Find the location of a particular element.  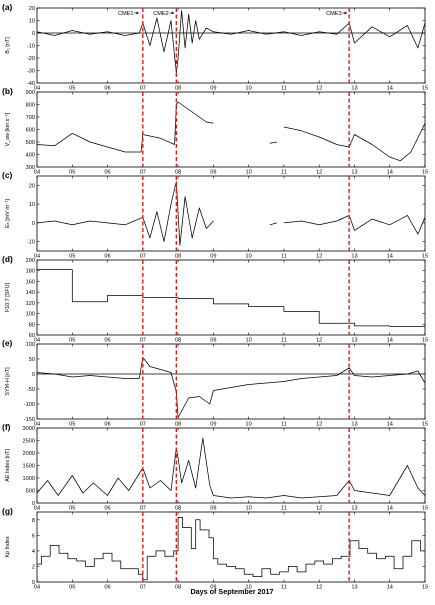

y-tick-label: -100 is located at coordinates (29, 405).